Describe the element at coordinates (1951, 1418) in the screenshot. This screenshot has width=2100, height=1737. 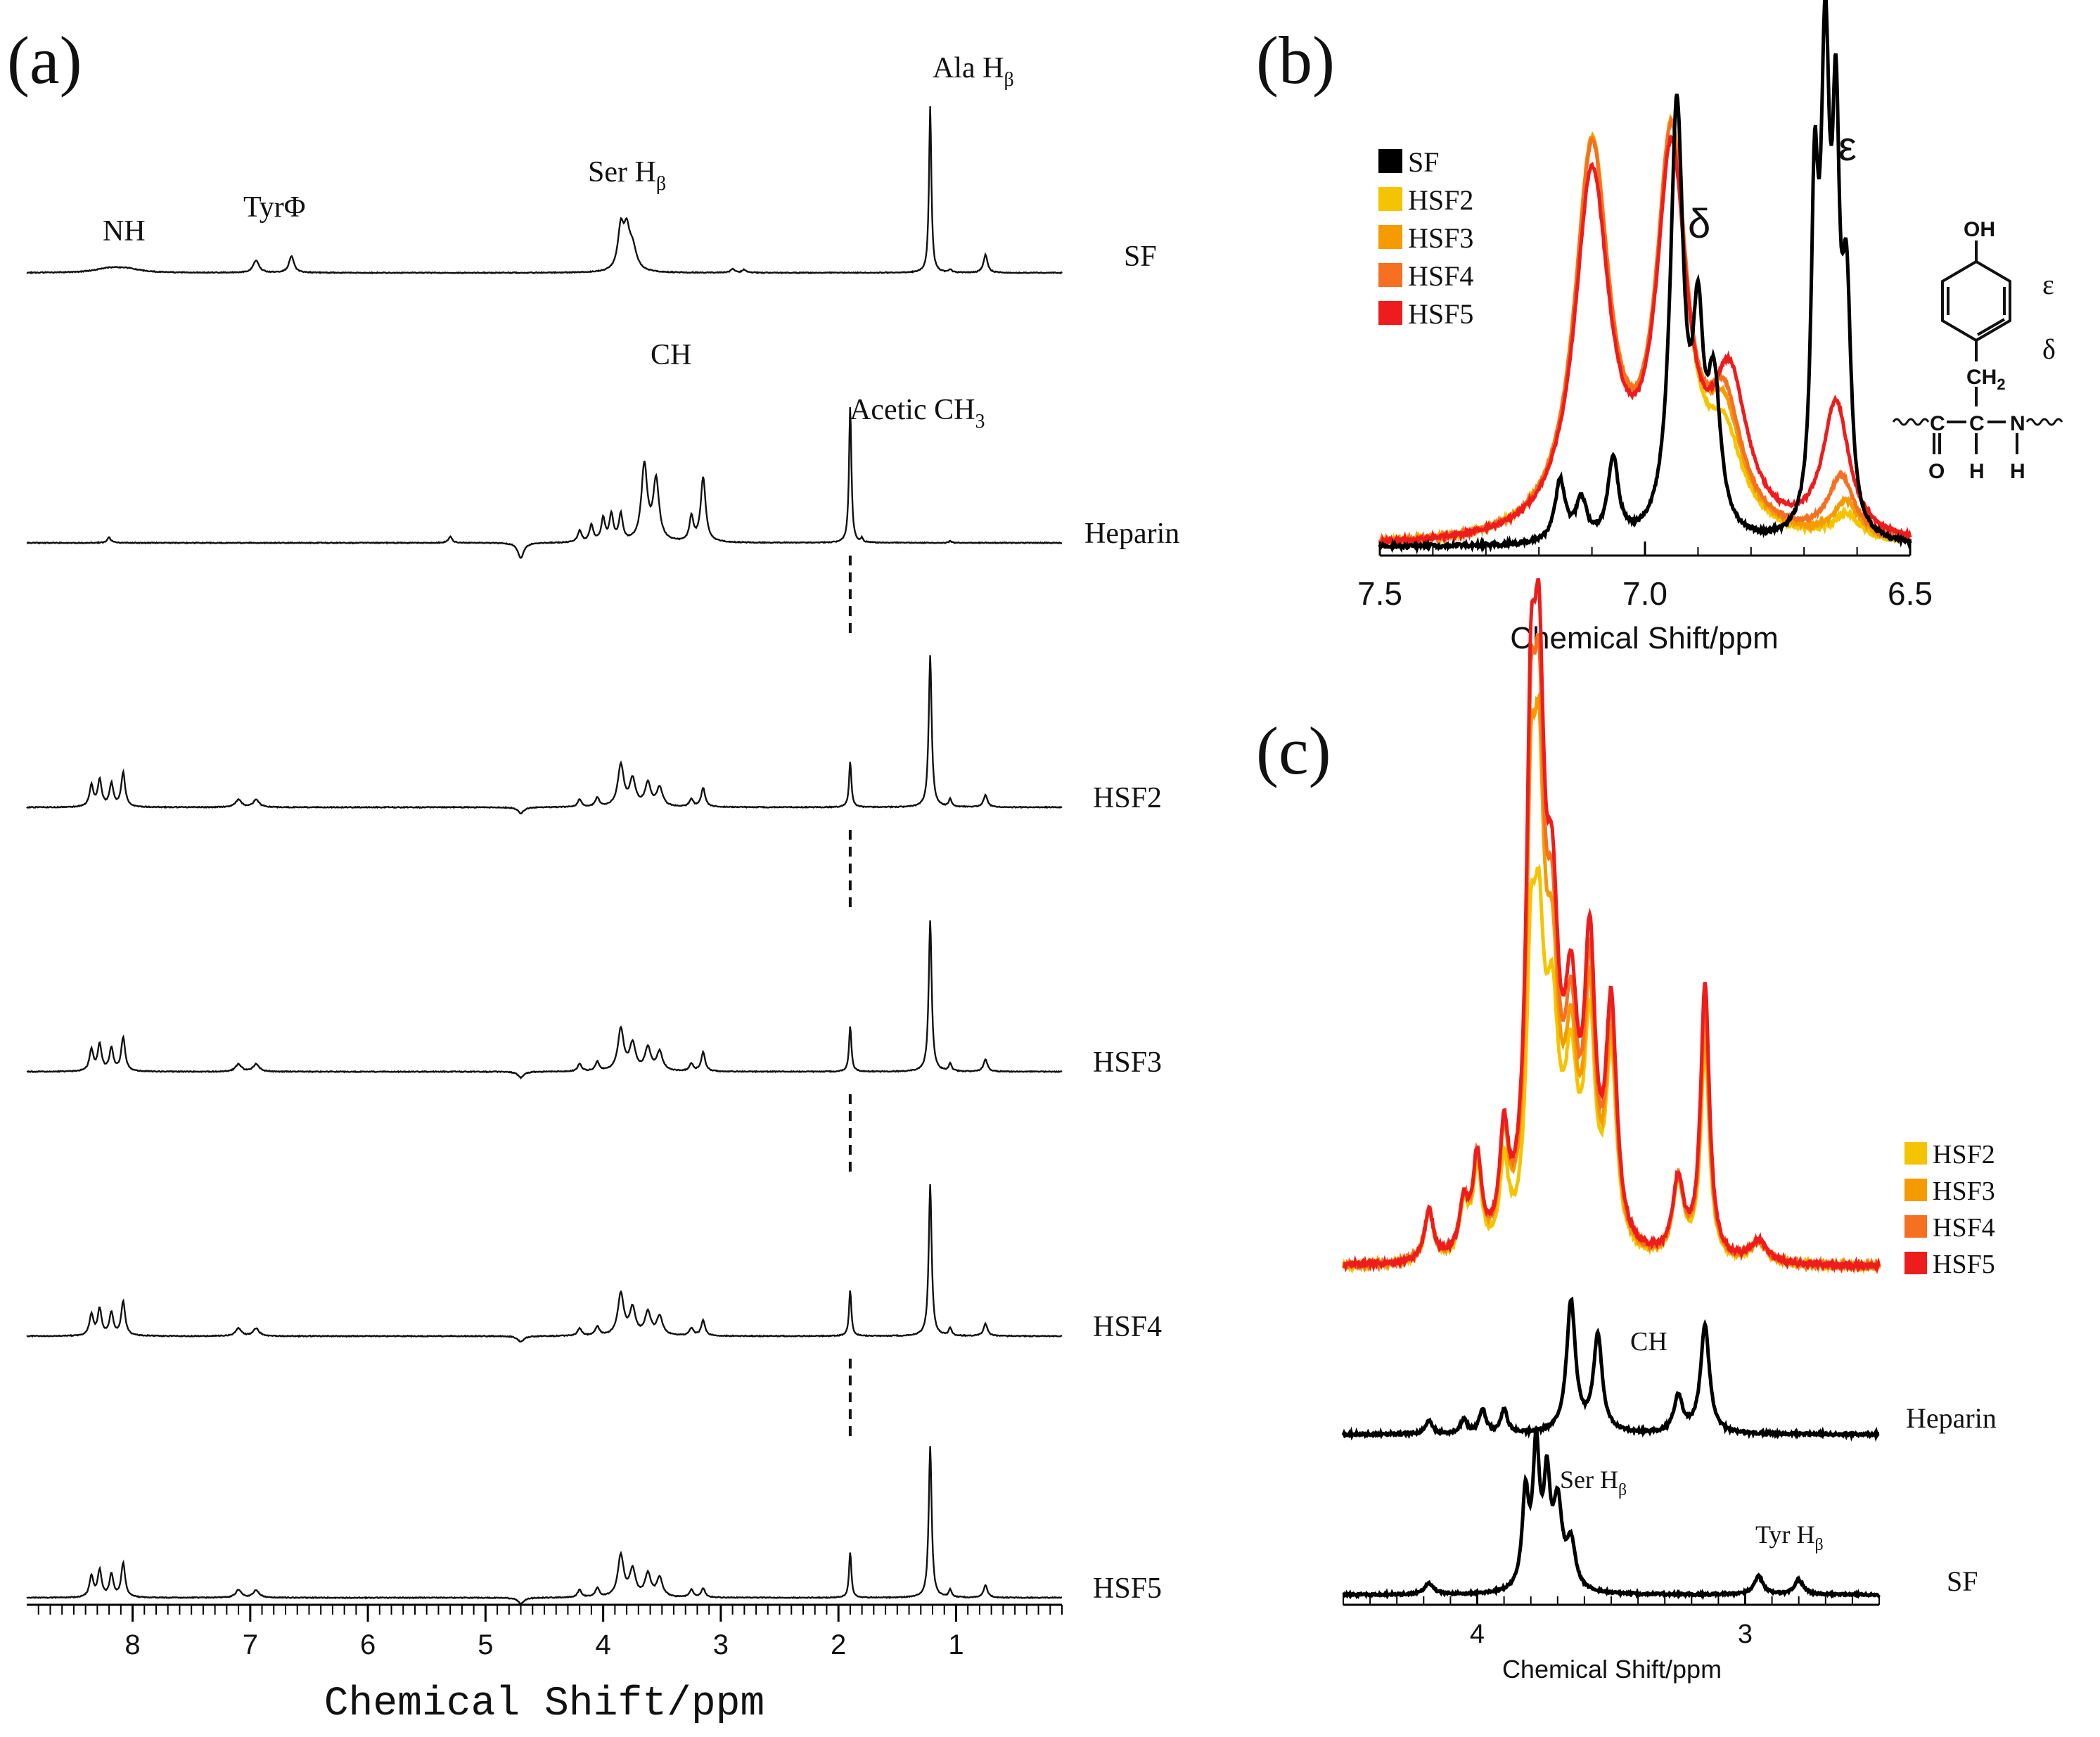
I see `row-label-c-heparin: Heparin` at that location.